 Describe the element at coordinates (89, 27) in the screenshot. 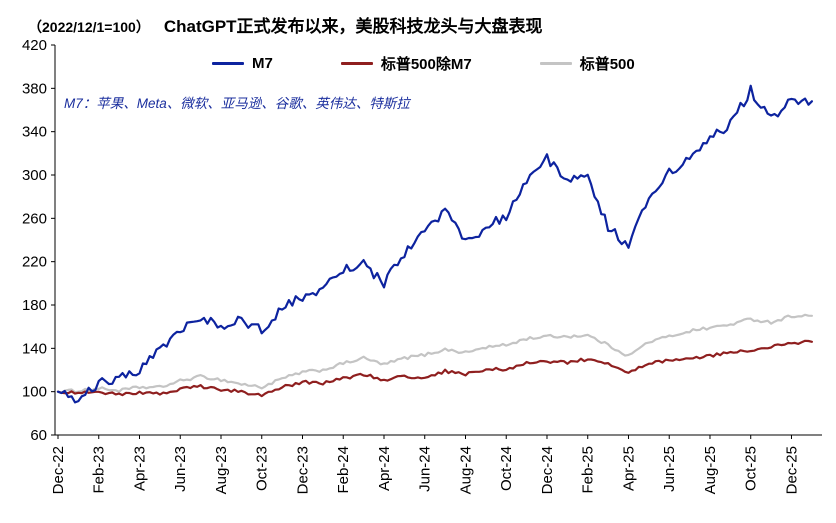

I see `index-base-label: （2022/12/1=100）` at that location.